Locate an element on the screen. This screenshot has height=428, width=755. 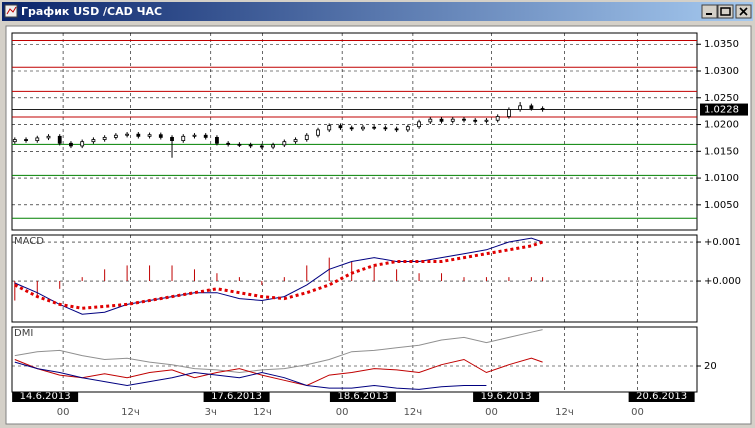
signal-line is located at coordinates (279, 275).